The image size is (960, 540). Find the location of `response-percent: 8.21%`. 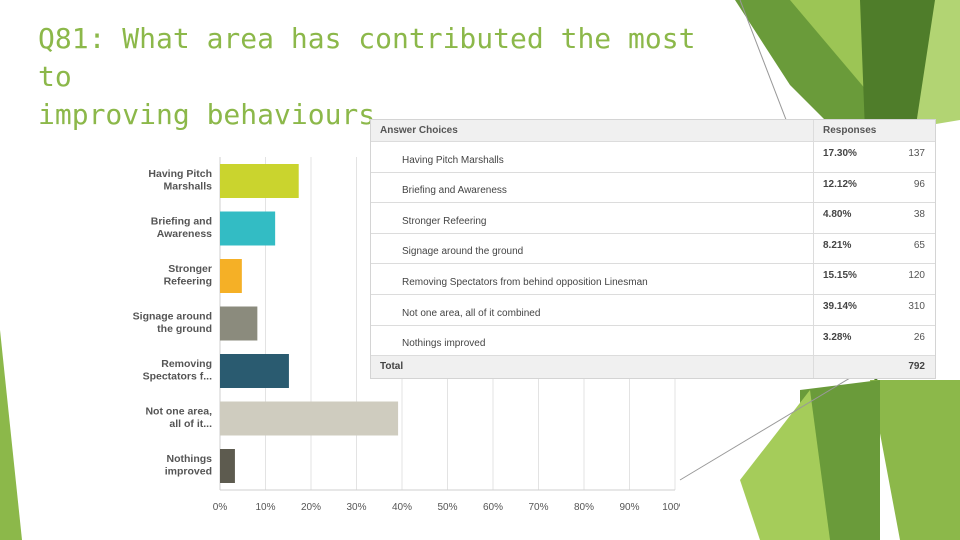

response-percent: 8.21% is located at coordinates (837, 245).